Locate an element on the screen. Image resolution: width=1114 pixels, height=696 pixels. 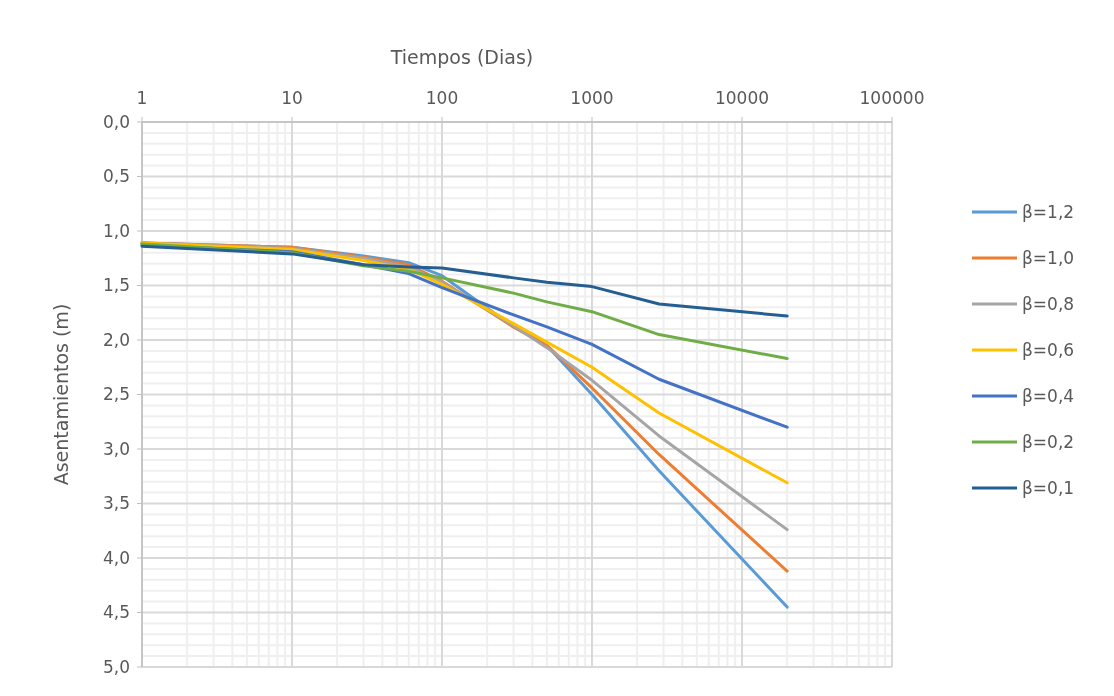
x-tick-label: 10000 is located at coordinates (742, 98).